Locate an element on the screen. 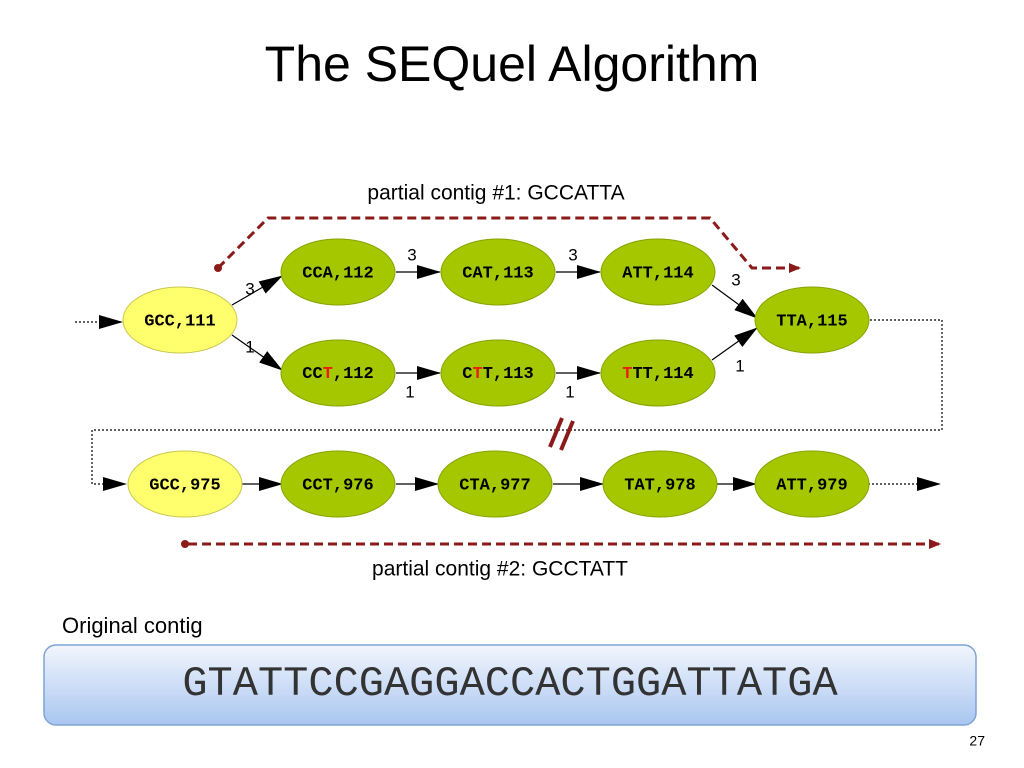  edge-weights: 3 1 3 3 3 1 1 1 is located at coordinates (494, 323).